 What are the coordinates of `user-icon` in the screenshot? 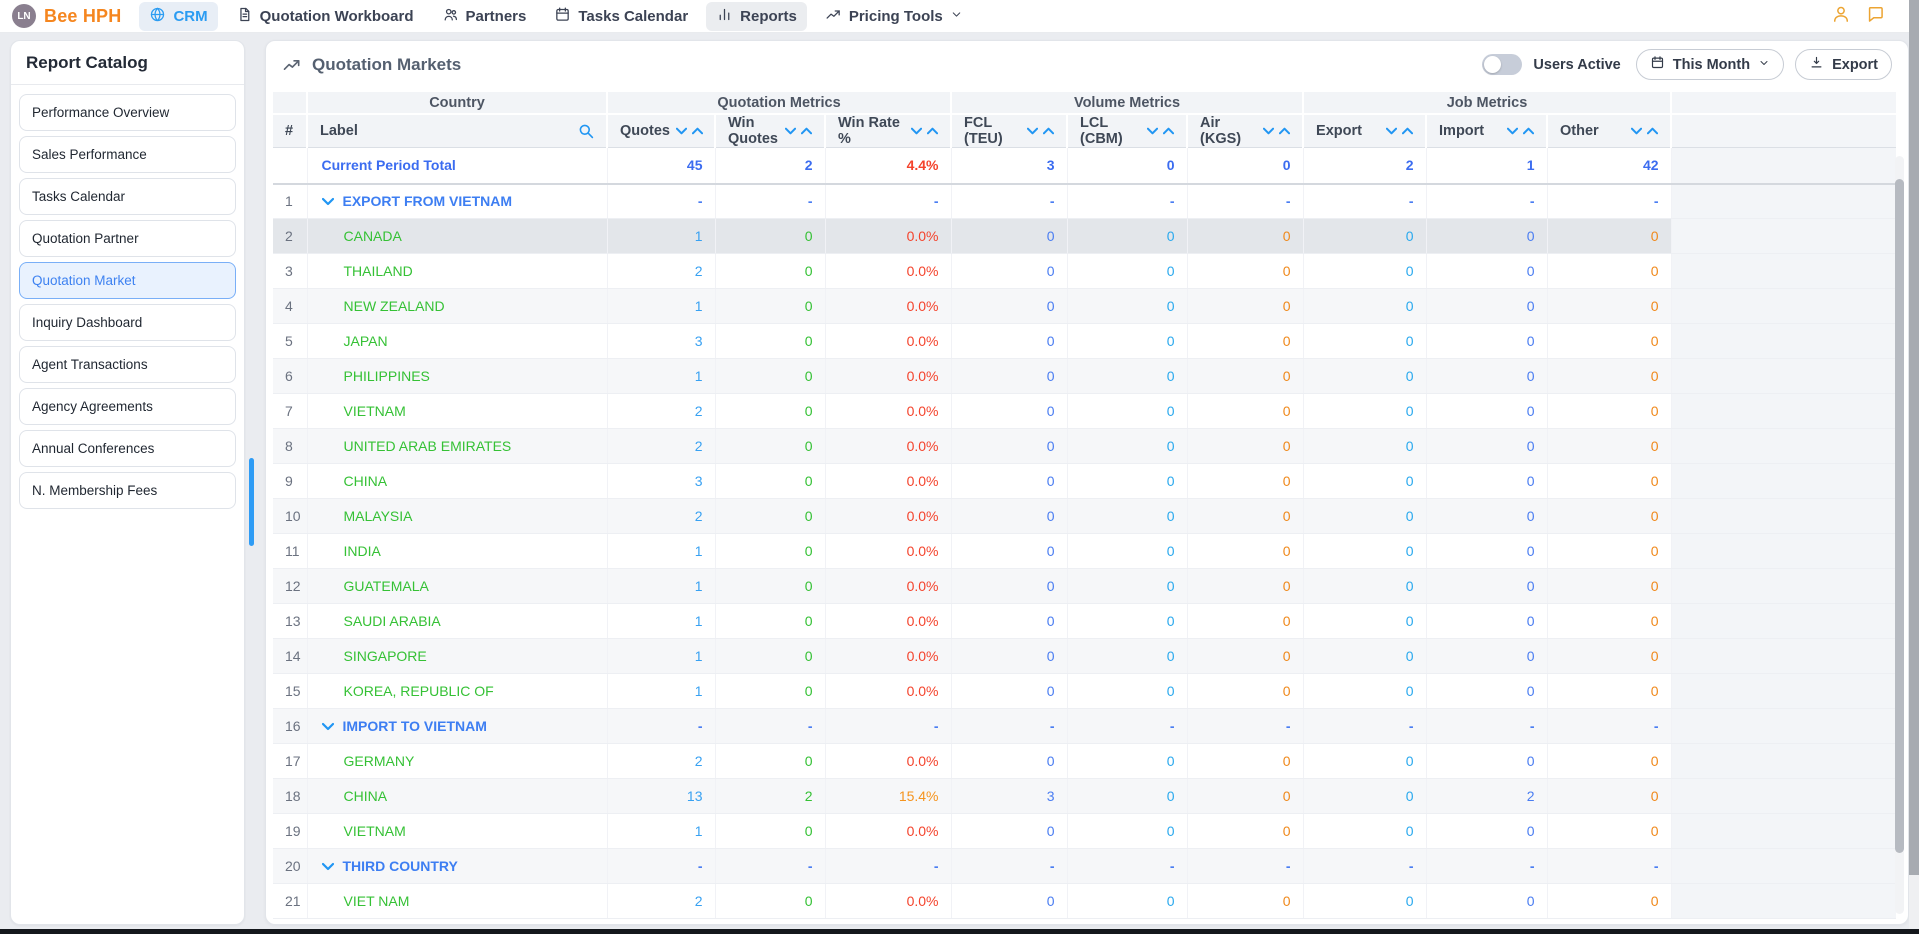 It's located at (1841, 16).